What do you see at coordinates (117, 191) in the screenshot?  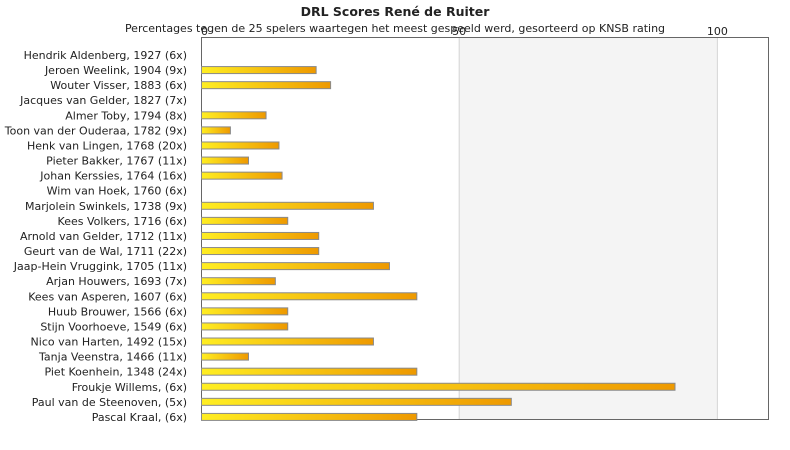 I see `category-label: Wim van Hoek, 1760 (6x)` at bounding box center [117, 191].